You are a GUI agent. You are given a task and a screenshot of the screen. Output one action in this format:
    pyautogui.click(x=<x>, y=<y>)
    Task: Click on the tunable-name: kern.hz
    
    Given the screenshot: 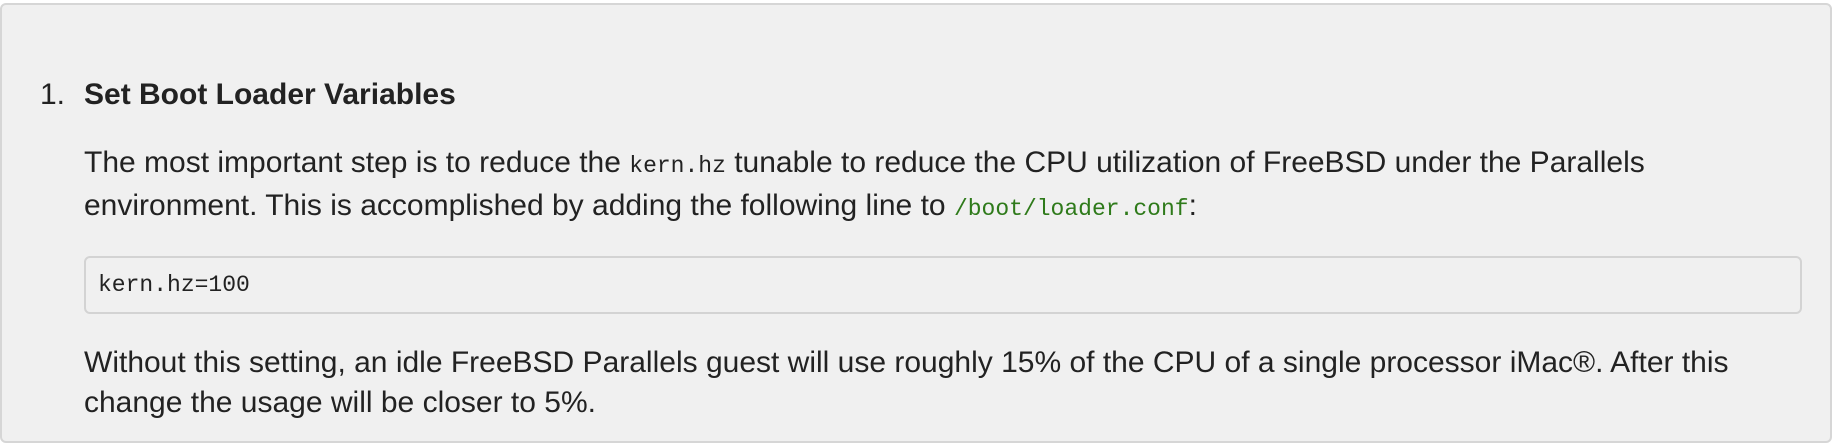 What is the action you would take?
    pyautogui.click(x=677, y=166)
    